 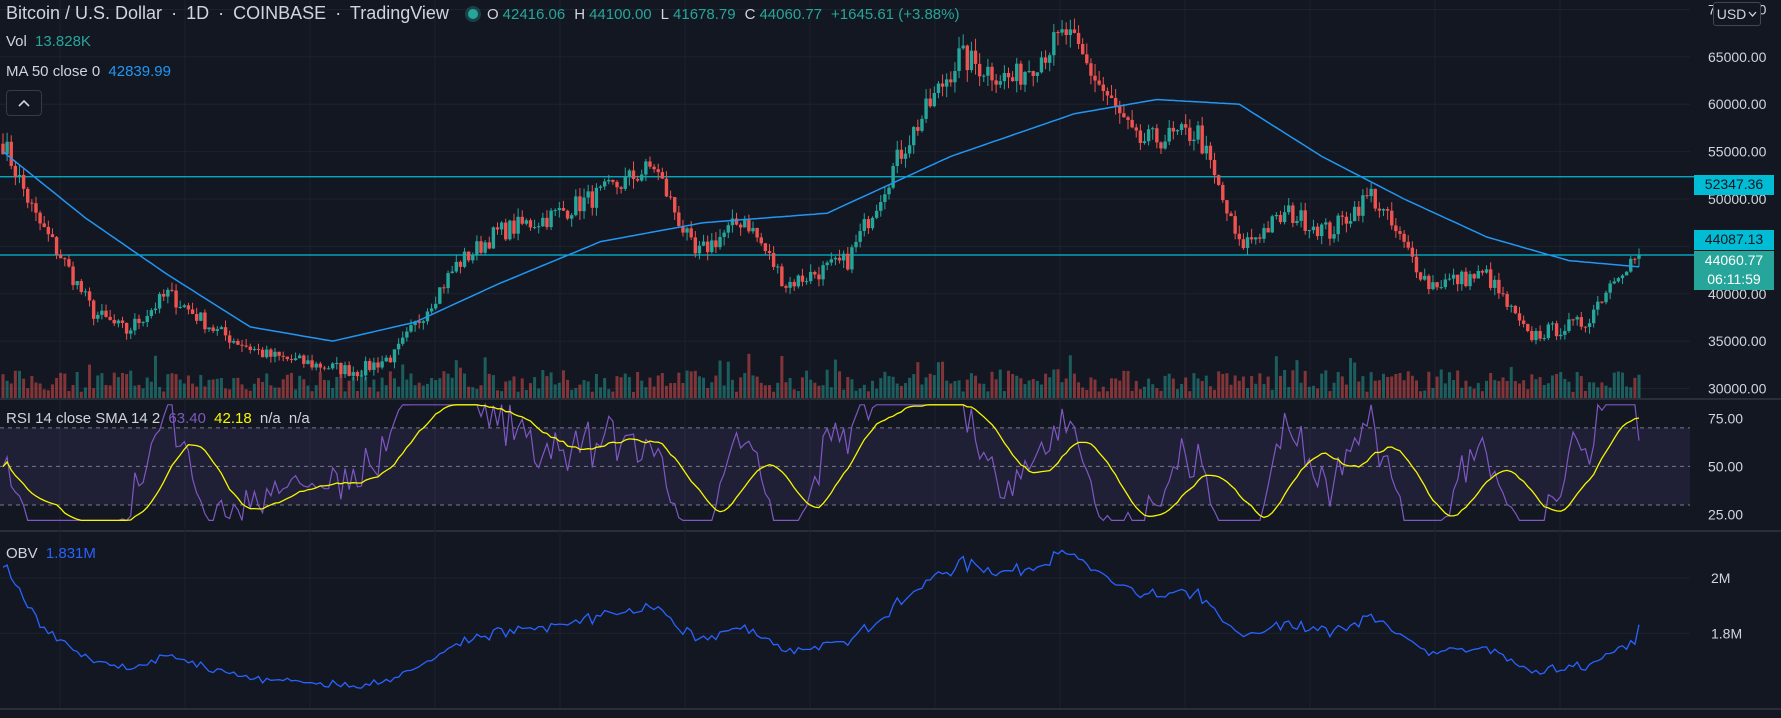 What do you see at coordinates (53, 553) in the screenshot?
I see `obv-legend: OBV 1.831M` at bounding box center [53, 553].